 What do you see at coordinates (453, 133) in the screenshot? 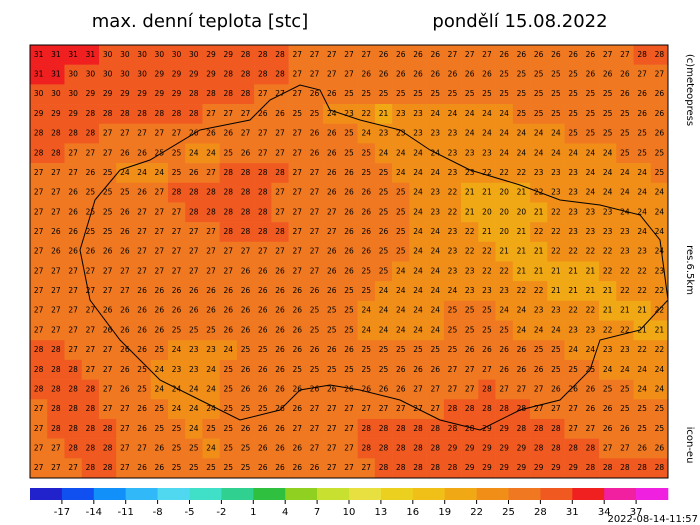
I see `cell-value: 23` at bounding box center [453, 133].